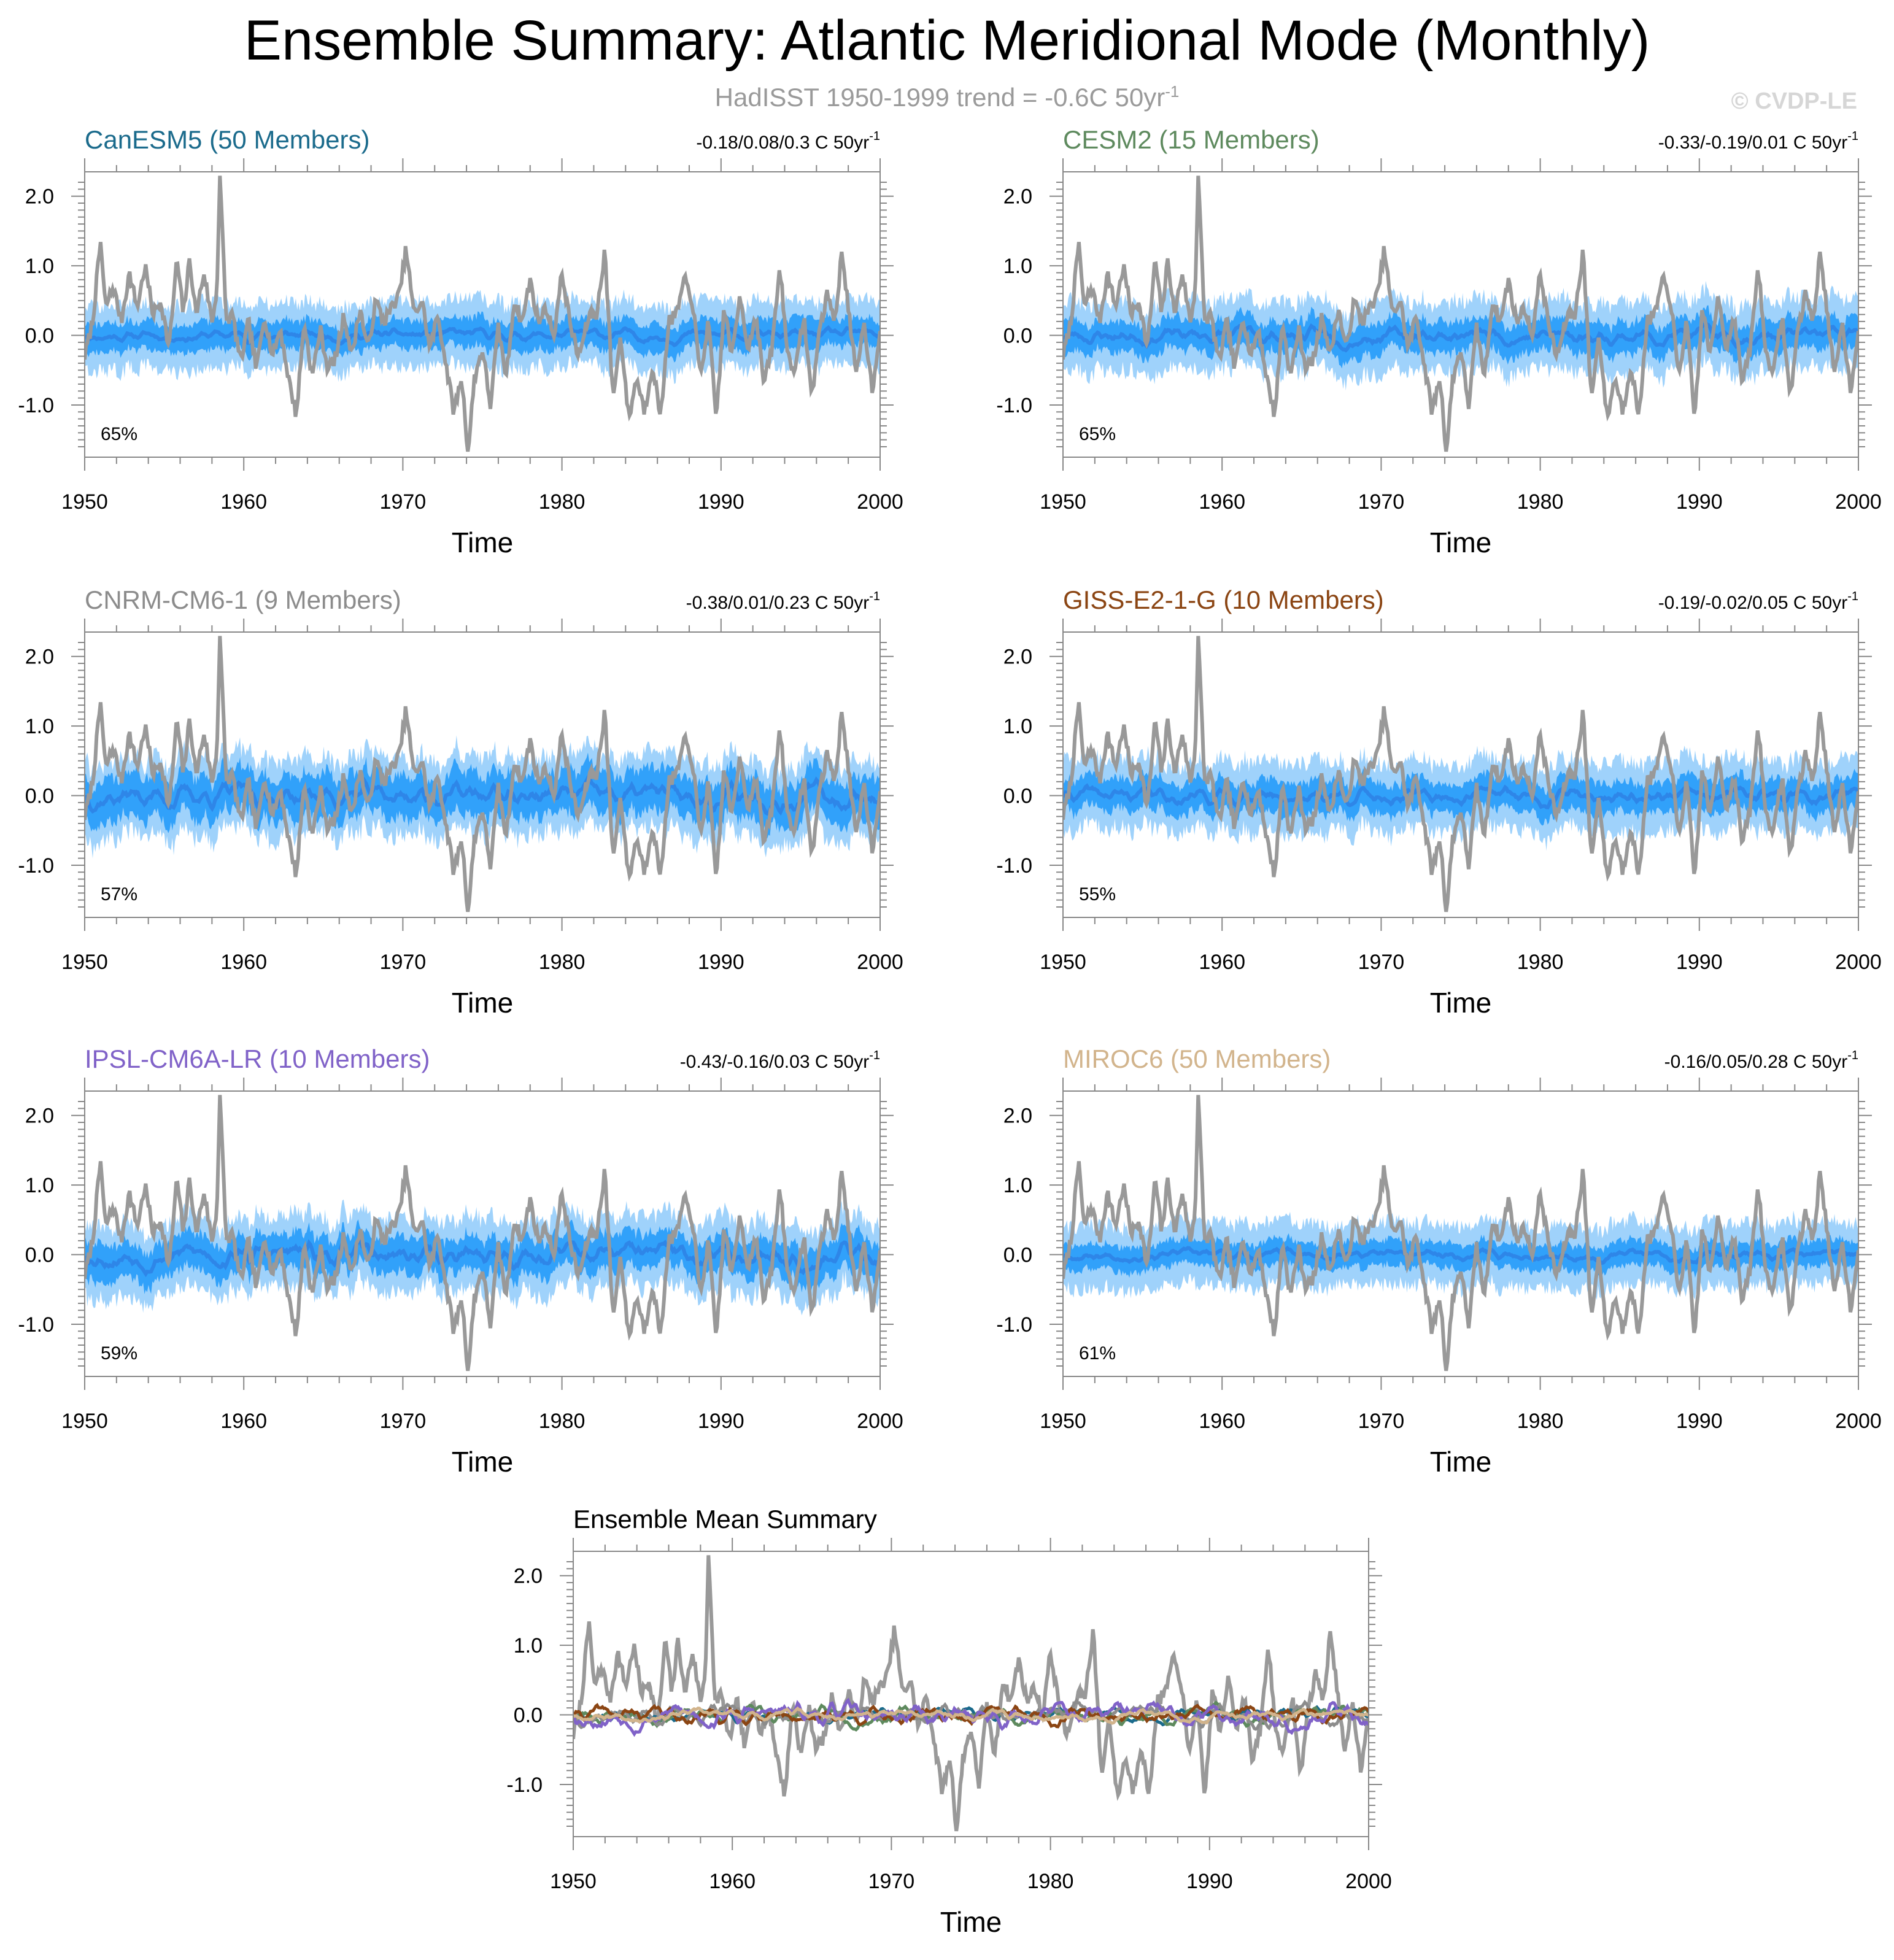 The image size is (1894, 1960). What do you see at coordinates (243, 599) in the screenshot?
I see `panel-title: CNRM-CM6-1 (9 Members)` at bounding box center [243, 599].